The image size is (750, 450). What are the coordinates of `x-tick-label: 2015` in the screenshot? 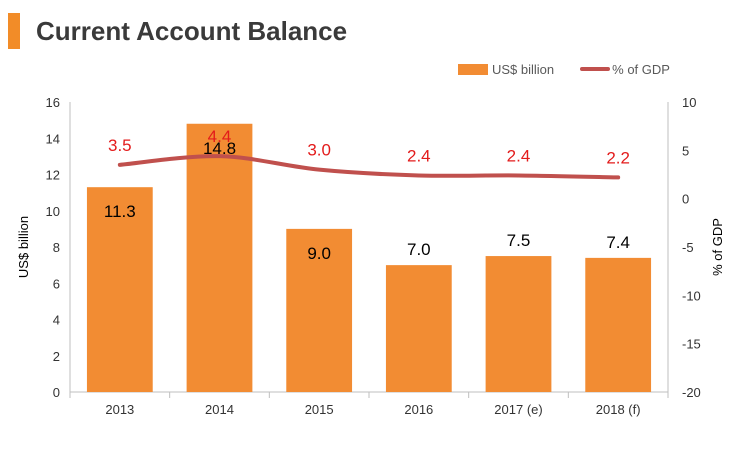 It's located at (319, 409).